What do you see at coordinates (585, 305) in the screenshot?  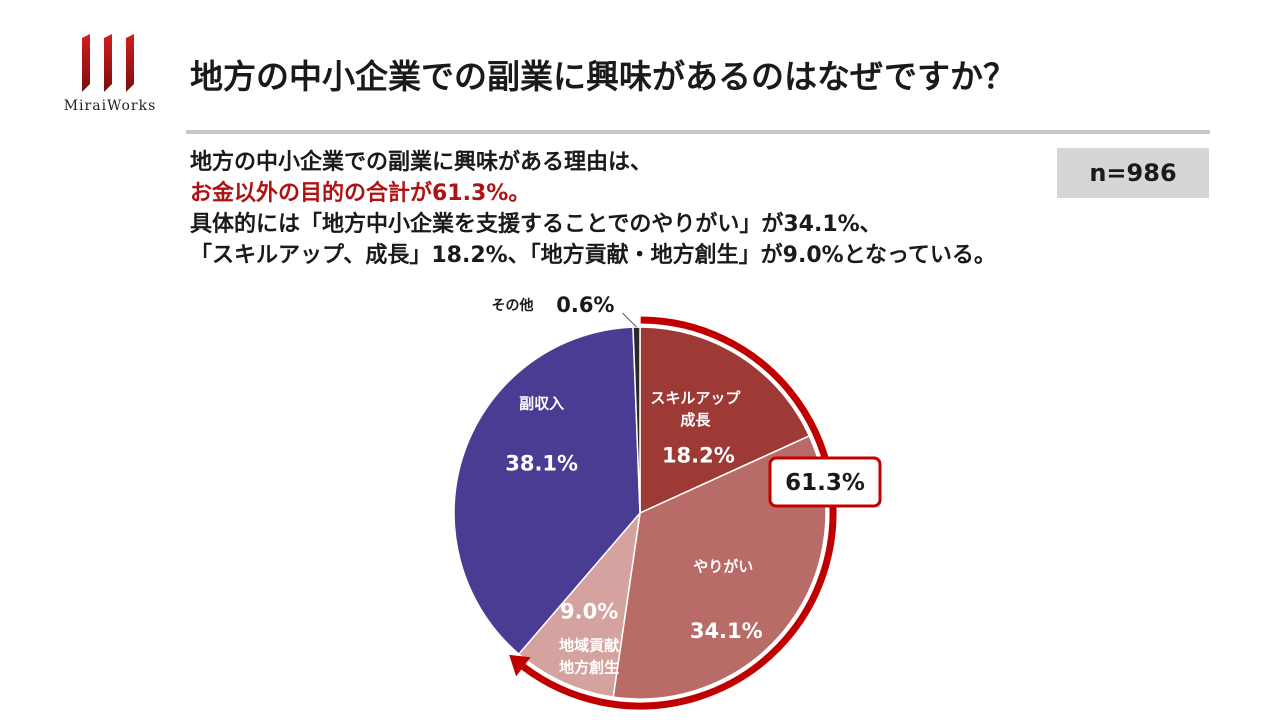 I see `slice-value-label: 0.6%` at bounding box center [585, 305].